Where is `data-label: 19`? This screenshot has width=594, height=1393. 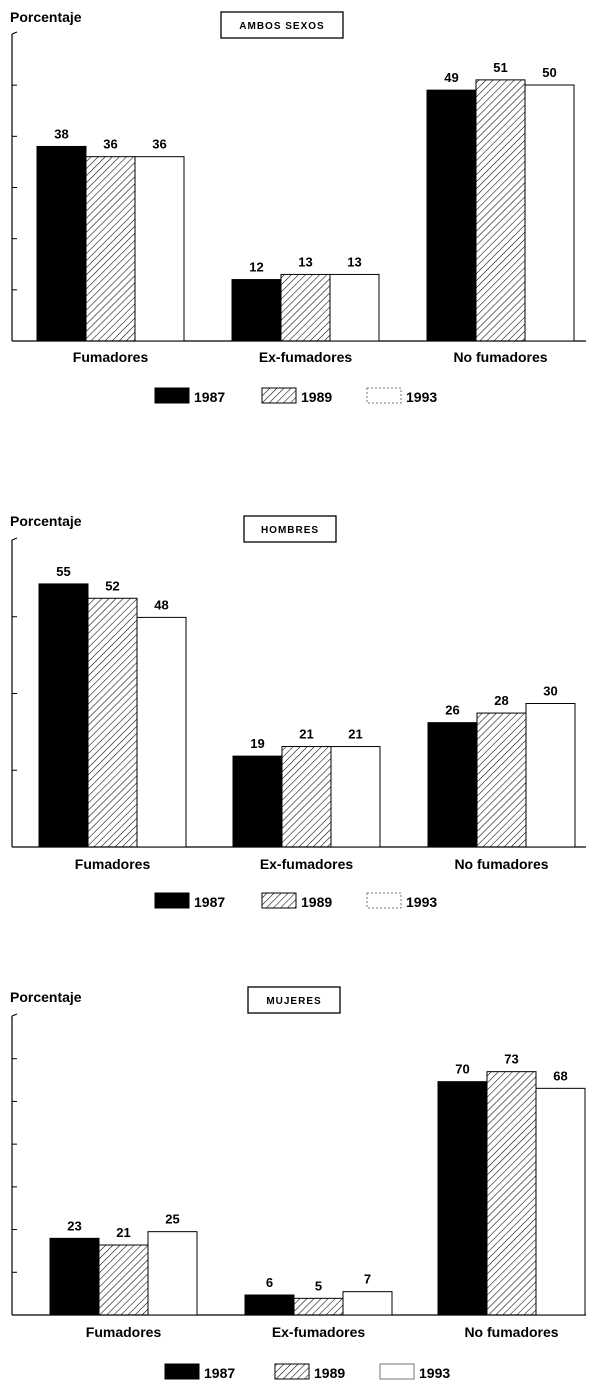
data-label: 19 is located at coordinates (257, 743).